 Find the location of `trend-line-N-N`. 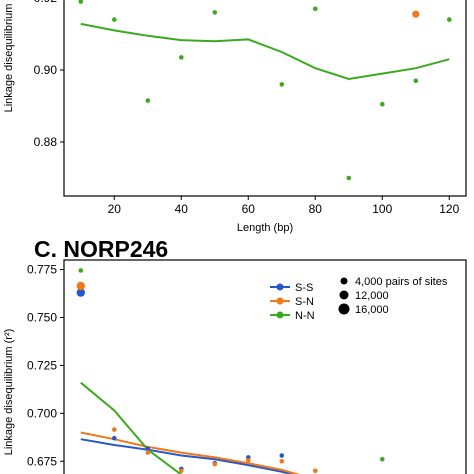

trend-line-N-N is located at coordinates (131, 427).